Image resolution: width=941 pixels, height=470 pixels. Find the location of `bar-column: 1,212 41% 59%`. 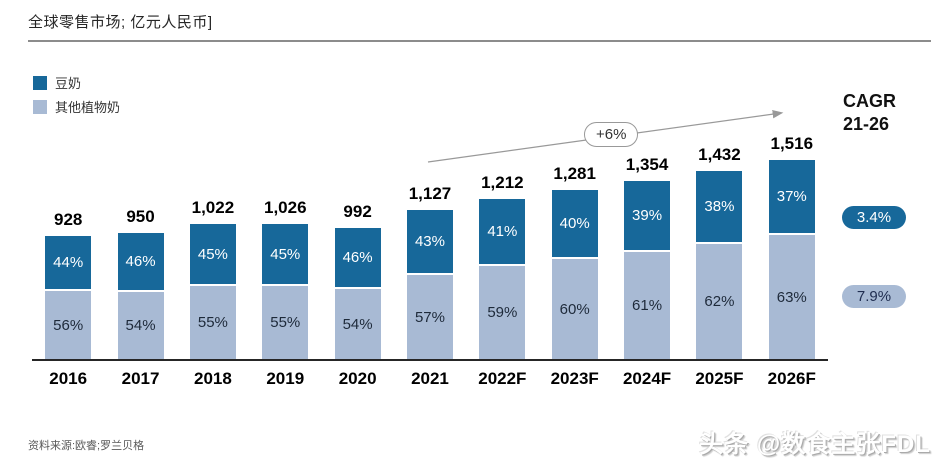

bar-column: 1,212 41% 59% is located at coordinates (502, 266).